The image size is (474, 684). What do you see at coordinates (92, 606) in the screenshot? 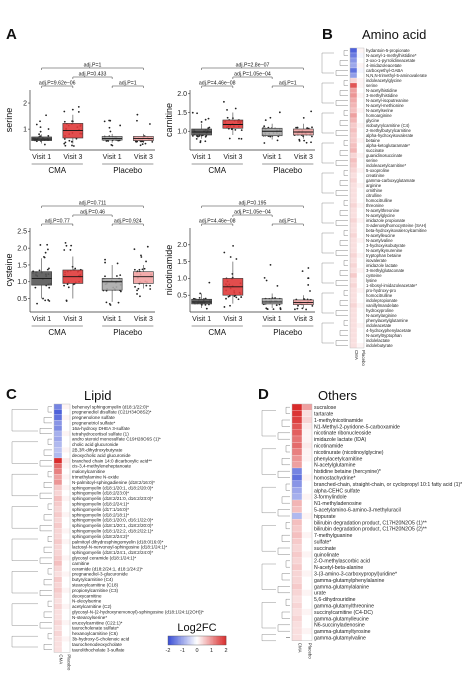
I see `heatmap-lipid-row-label: acetylcarnitine (C2)` at bounding box center [92, 606].